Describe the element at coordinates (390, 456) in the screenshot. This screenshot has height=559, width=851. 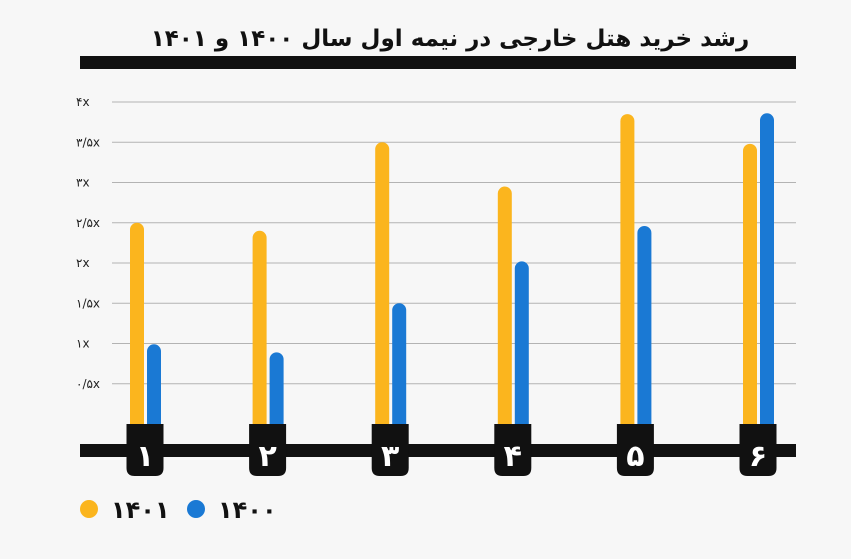
I see `x-tick-label: ۳` at that location.